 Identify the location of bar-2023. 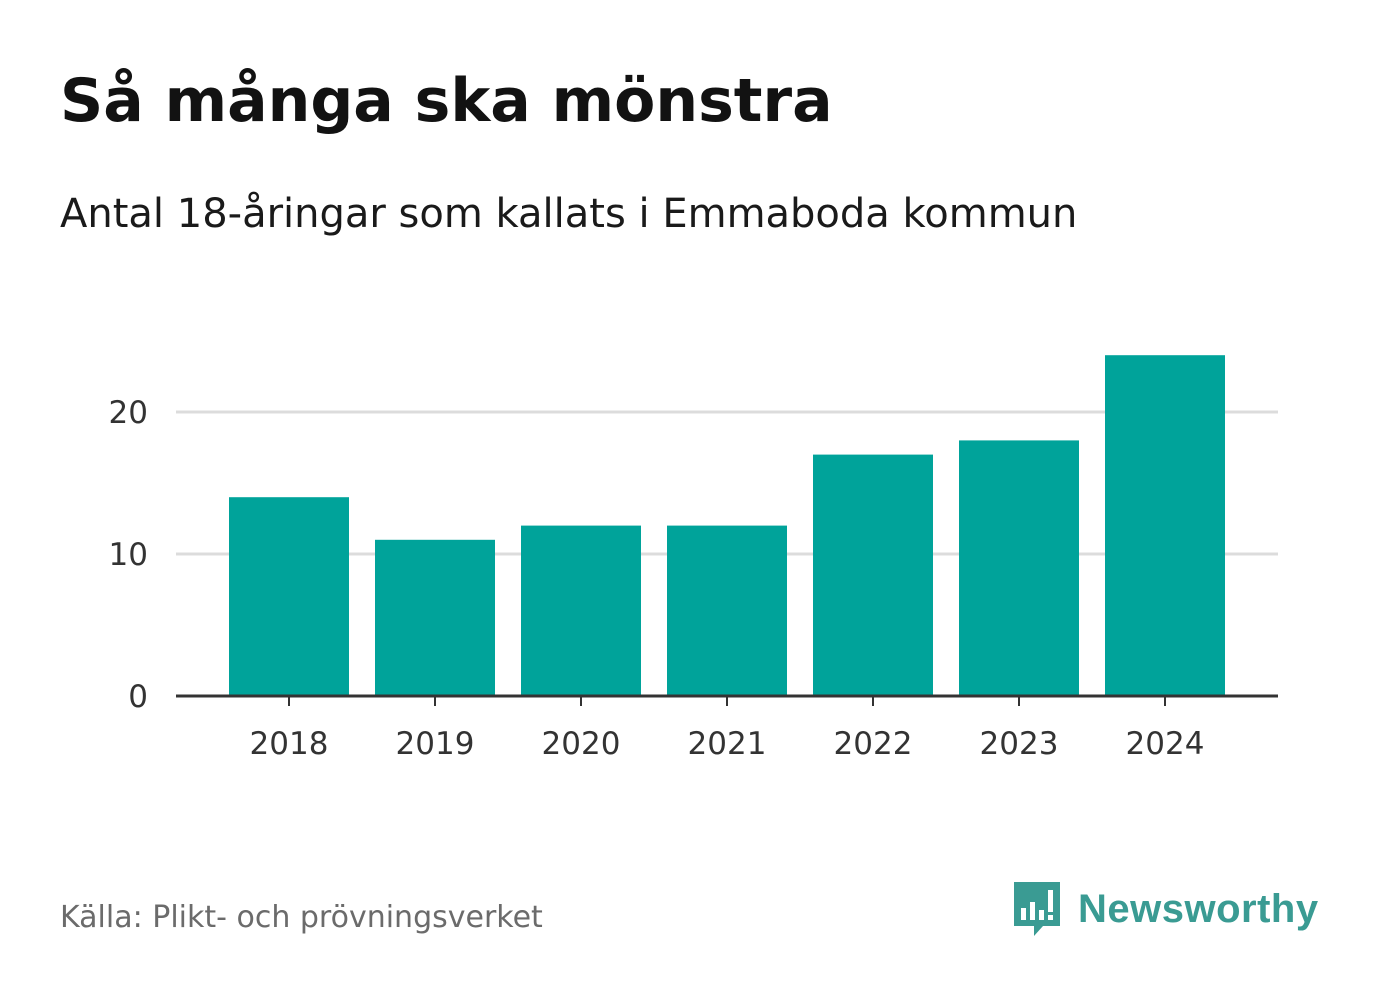
(1019, 568).